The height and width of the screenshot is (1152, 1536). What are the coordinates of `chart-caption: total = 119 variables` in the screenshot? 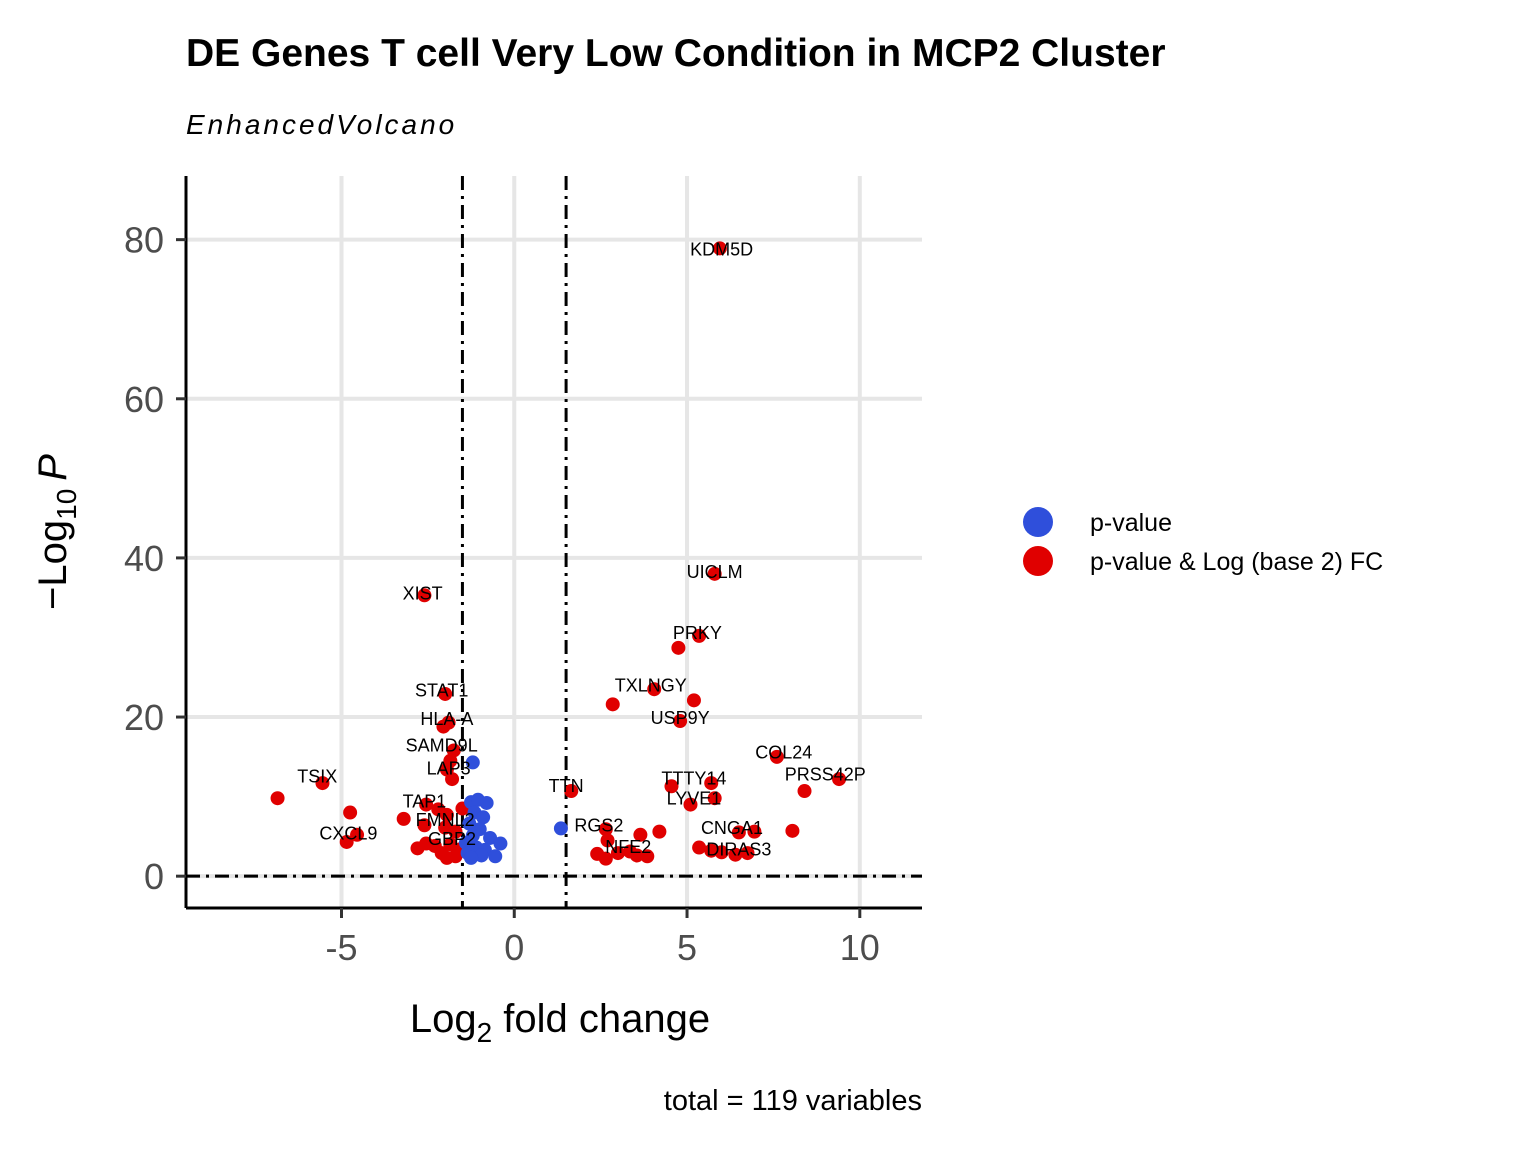 It's located at (793, 1101).